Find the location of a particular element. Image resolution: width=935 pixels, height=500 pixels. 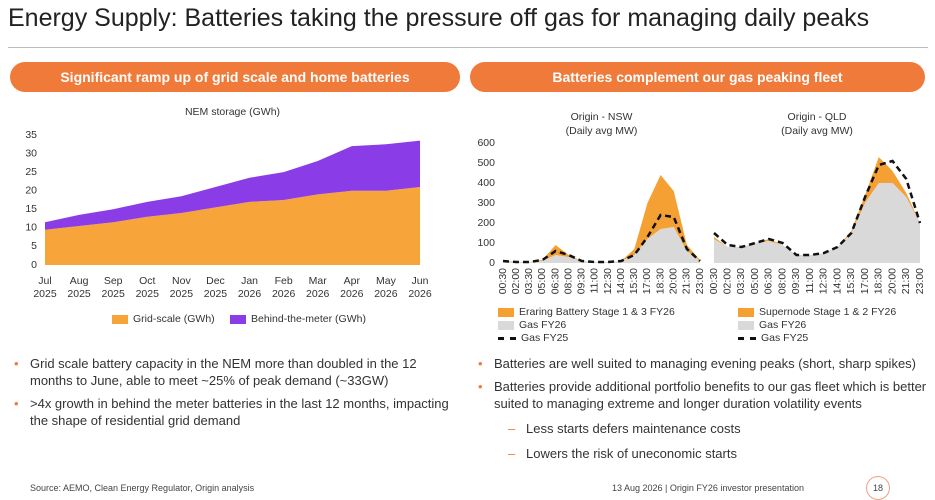

x-tick-label: Mar 2026 is located at coordinates (318, 287).